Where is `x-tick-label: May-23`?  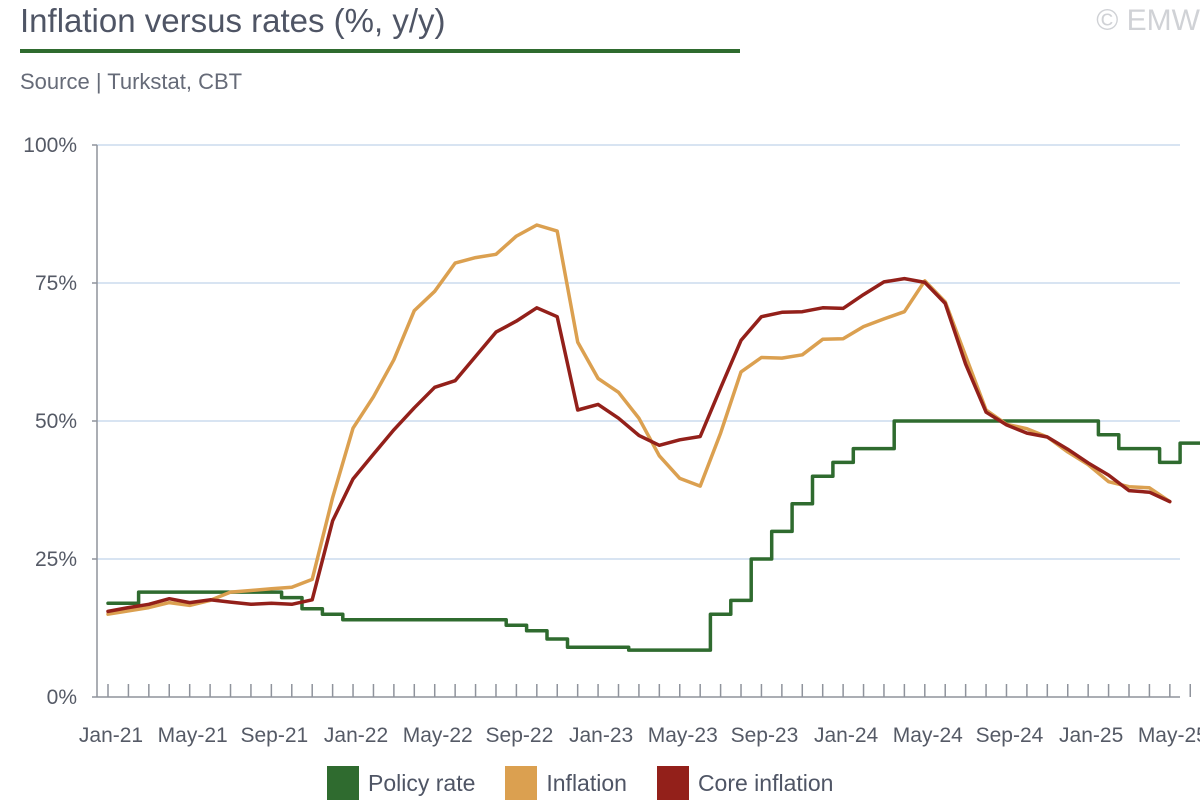
x-tick-label: May-23 is located at coordinates (683, 735).